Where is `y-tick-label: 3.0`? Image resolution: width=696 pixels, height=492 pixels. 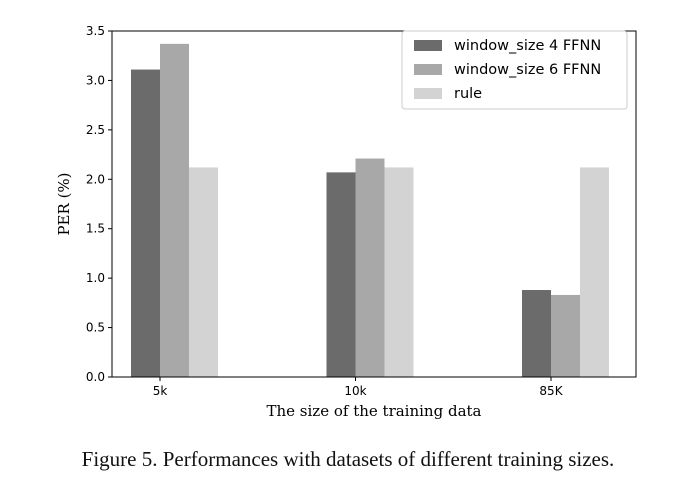
y-tick-label: 3.0 is located at coordinates (95, 80).